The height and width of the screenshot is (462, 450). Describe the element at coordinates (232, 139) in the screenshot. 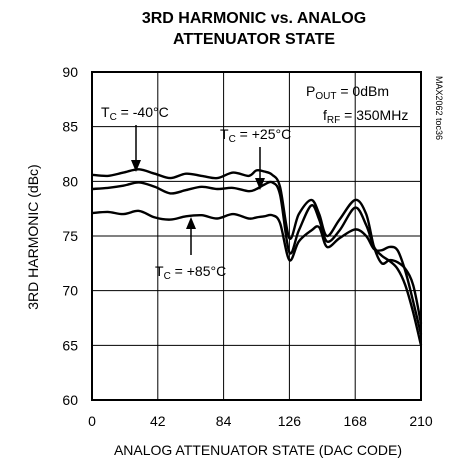

I see `label-25-sub: C` at that location.